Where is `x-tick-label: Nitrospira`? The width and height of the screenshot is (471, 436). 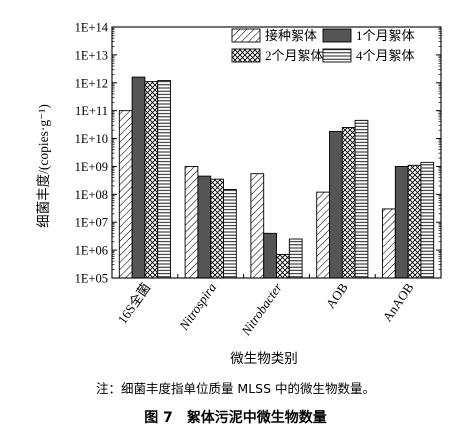
x-tick-label: Nitrospira is located at coordinates (197, 307).